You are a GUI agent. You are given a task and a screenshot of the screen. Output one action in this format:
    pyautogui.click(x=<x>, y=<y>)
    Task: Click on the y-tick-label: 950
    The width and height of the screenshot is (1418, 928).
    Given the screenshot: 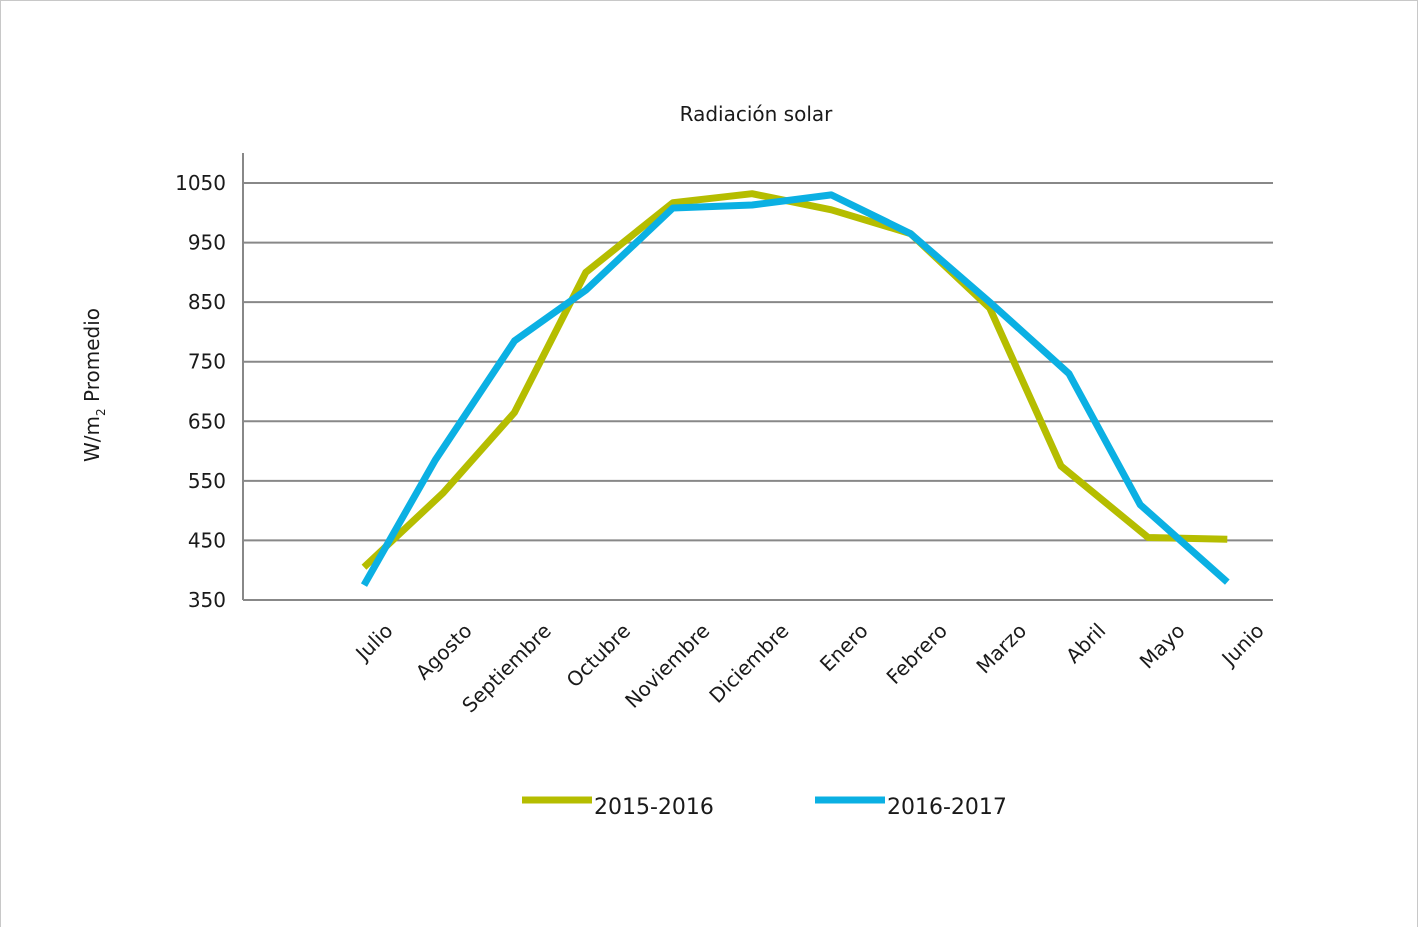 What is the action you would take?
    pyautogui.click(x=207, y=243)
    